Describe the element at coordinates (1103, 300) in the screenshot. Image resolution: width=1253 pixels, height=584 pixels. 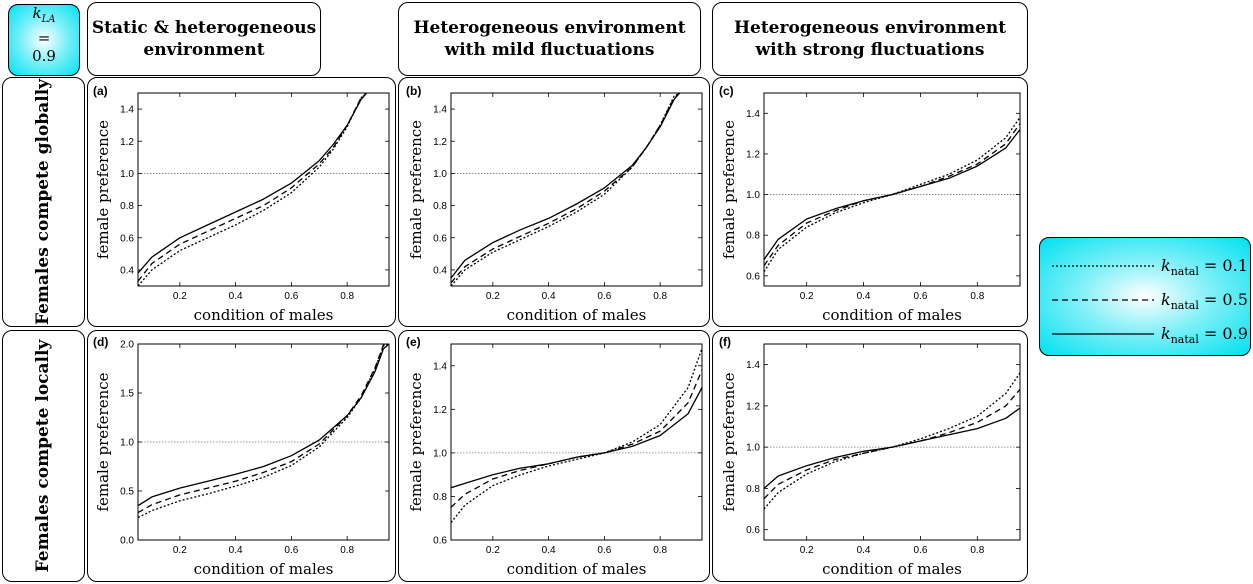
I see `legend-line-dashed` at that location.